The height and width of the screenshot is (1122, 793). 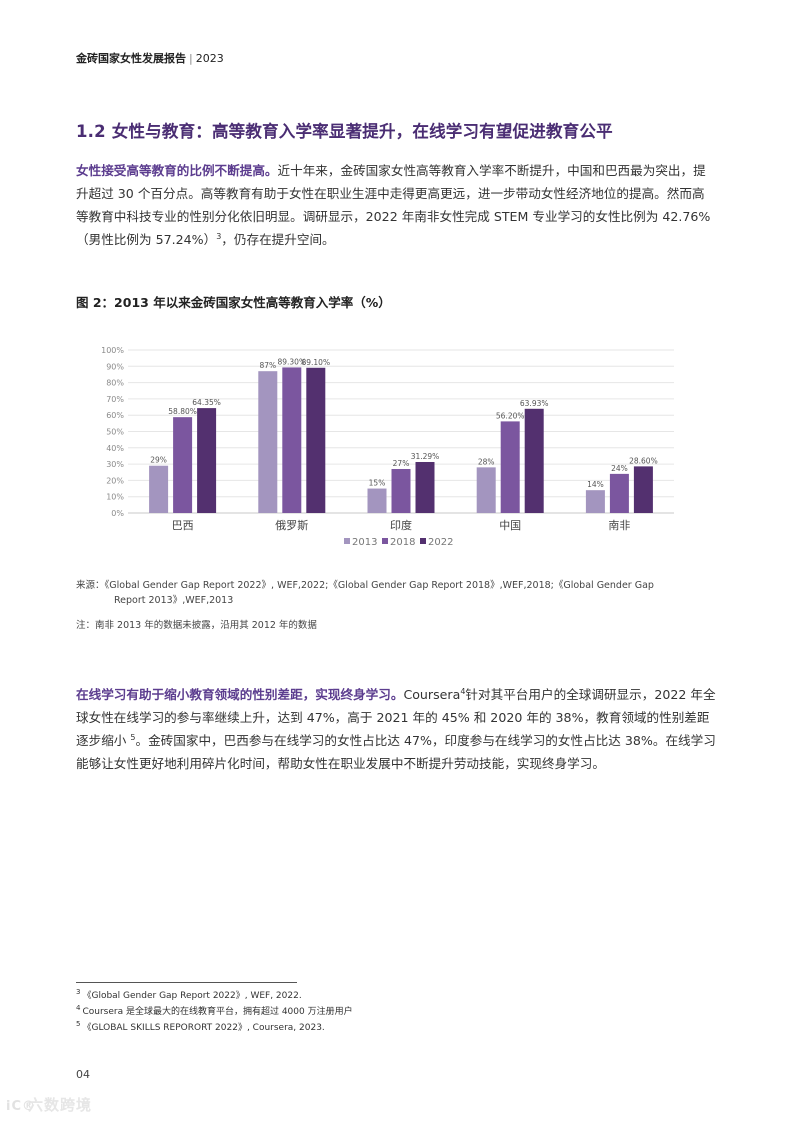 What do you see at coordinates (186, 982) in the screenshot?
I see `footnote-divider` at bounding box center [186, 982].